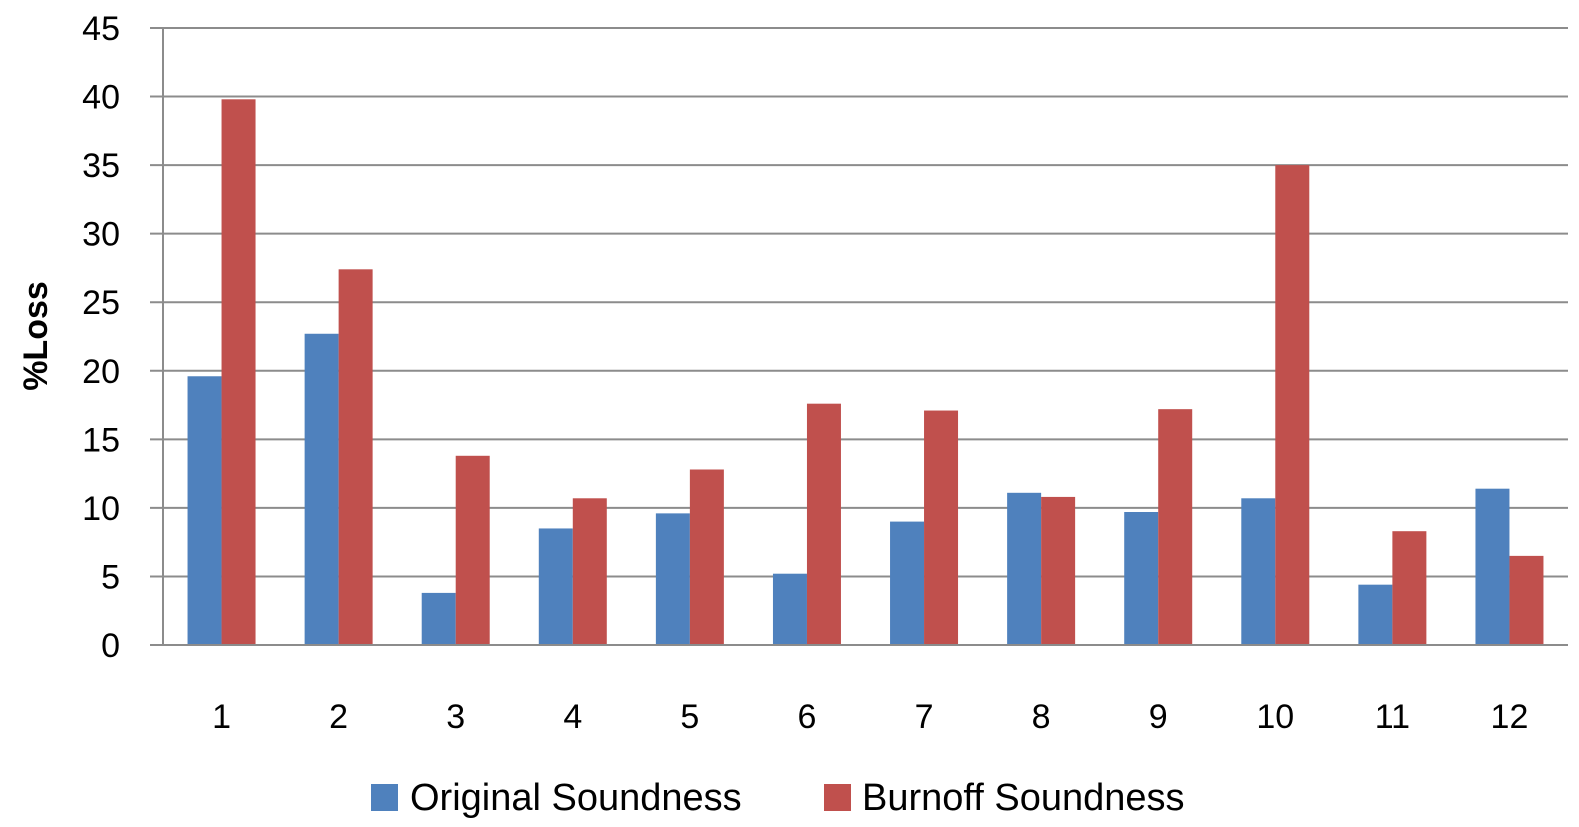  What do you see at coordinates (576, 798) in the screenshot?
I see `legend-label: Original Soundness` at bounding box center [576, 798].